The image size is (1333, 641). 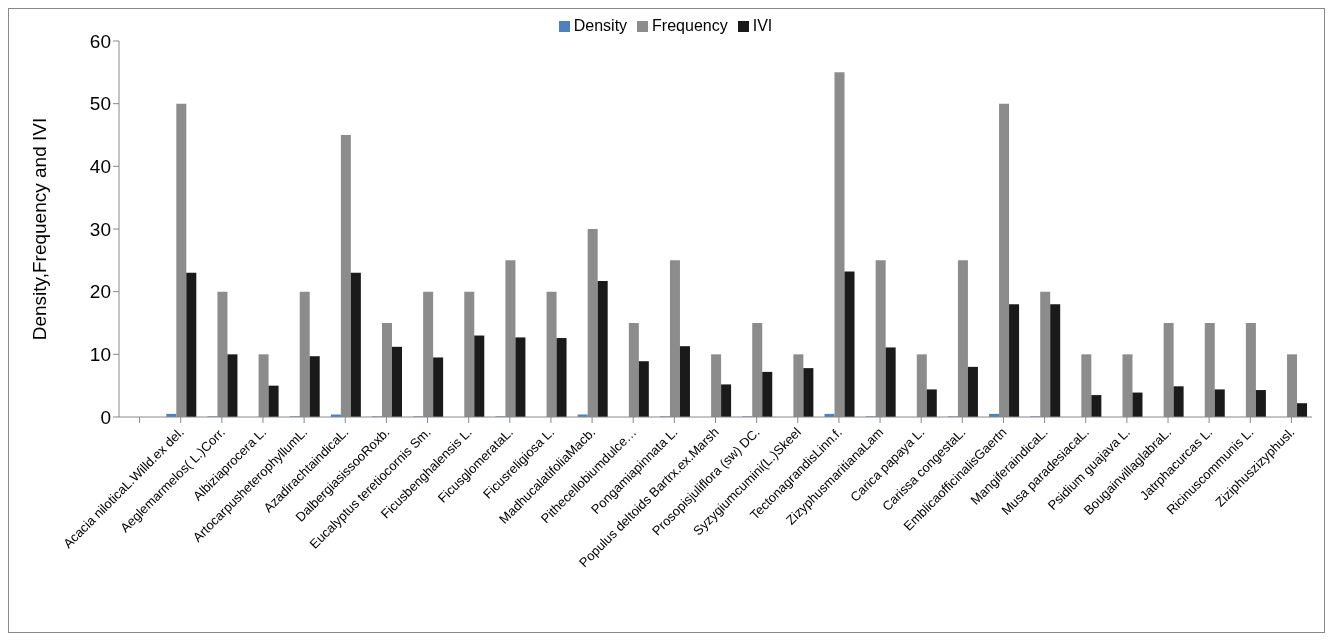 I want to click on y-axis-title: Density,Frequency and IVI, so click(x=39, y=229).